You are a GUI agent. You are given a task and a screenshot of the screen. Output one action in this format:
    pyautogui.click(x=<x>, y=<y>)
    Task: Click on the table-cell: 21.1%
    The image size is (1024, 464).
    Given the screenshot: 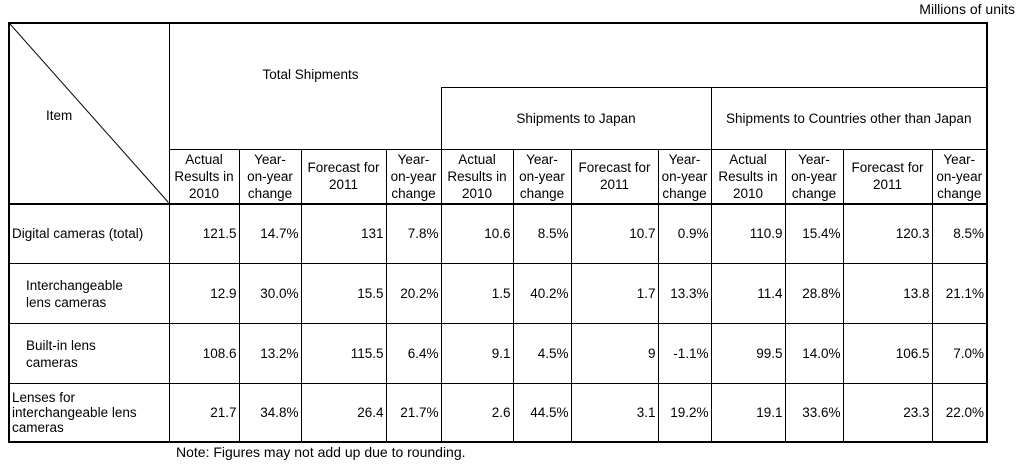 What is the action you would take?
    pyautogui.click(x=959, y=293)
    